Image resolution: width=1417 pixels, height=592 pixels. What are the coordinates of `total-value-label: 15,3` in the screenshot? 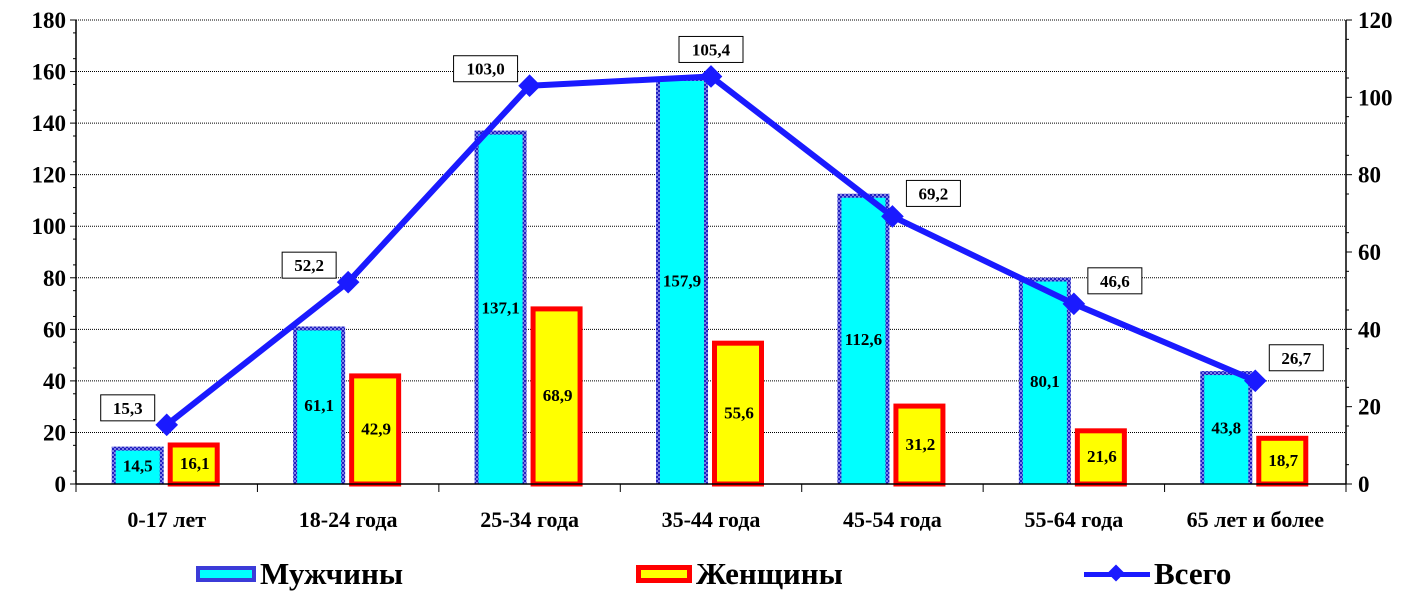 It's located at (128, 408).